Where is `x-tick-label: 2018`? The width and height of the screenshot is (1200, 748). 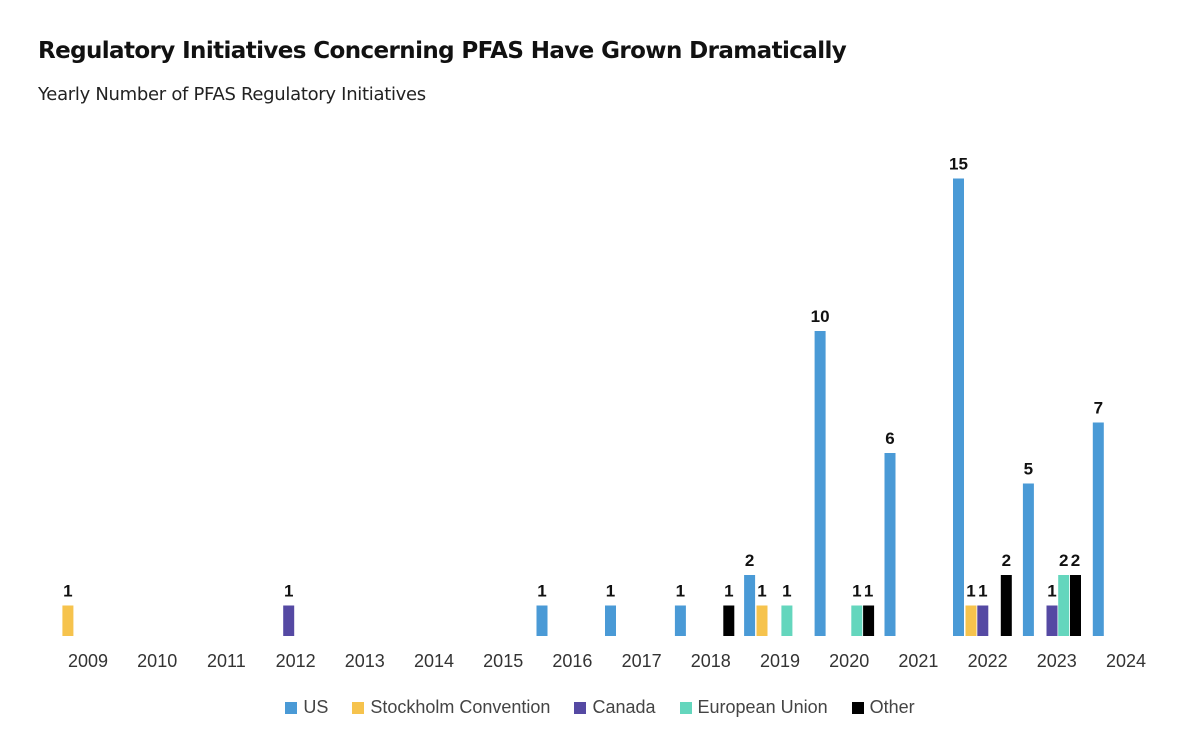
x-tick-label: 2018 is located at coordinates (711, 661).